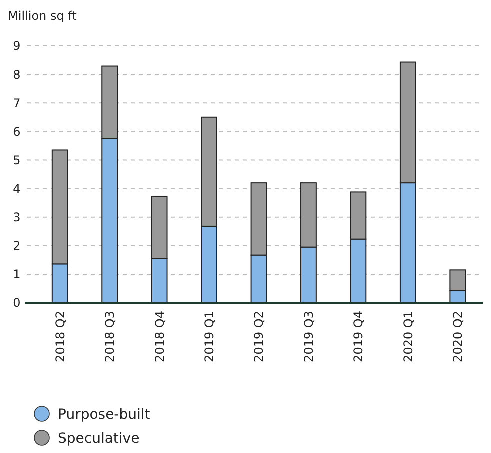  Describe the element at coordinates (104, 414) in the screenshot. I see `legend-label: Purpose-built` at that location.